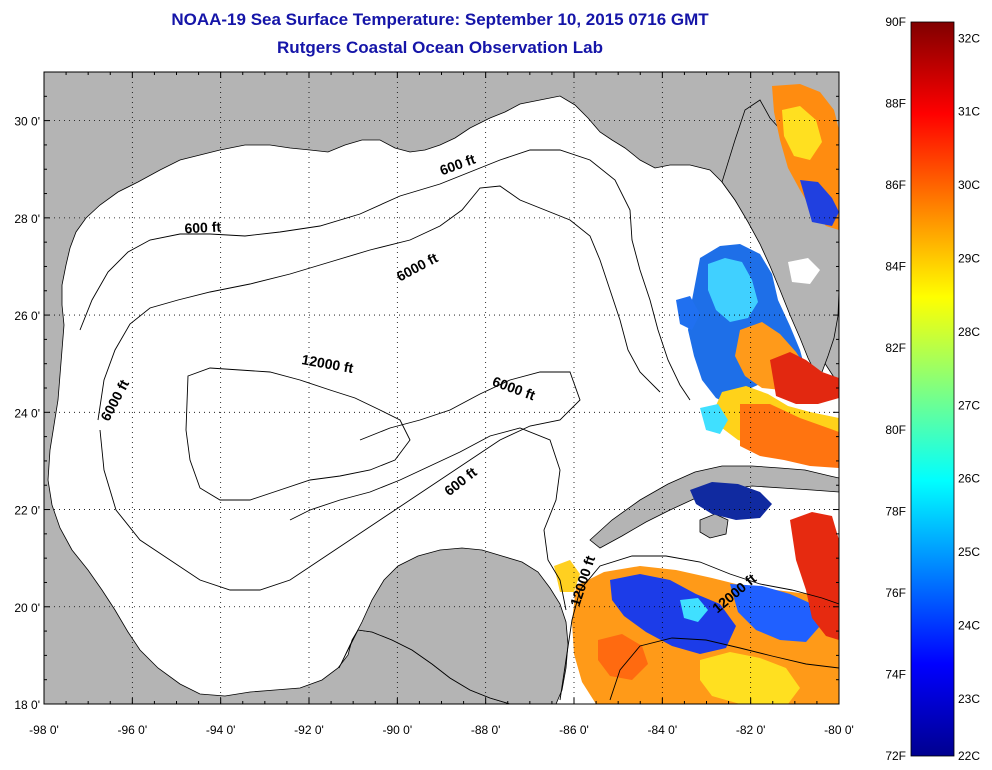 This screenshot has width=992, height=770. What do you see at coordinates (895, 267) in the screenshot?
I see `colorbar-f-label: 84F` at bounding box center [895, 267].